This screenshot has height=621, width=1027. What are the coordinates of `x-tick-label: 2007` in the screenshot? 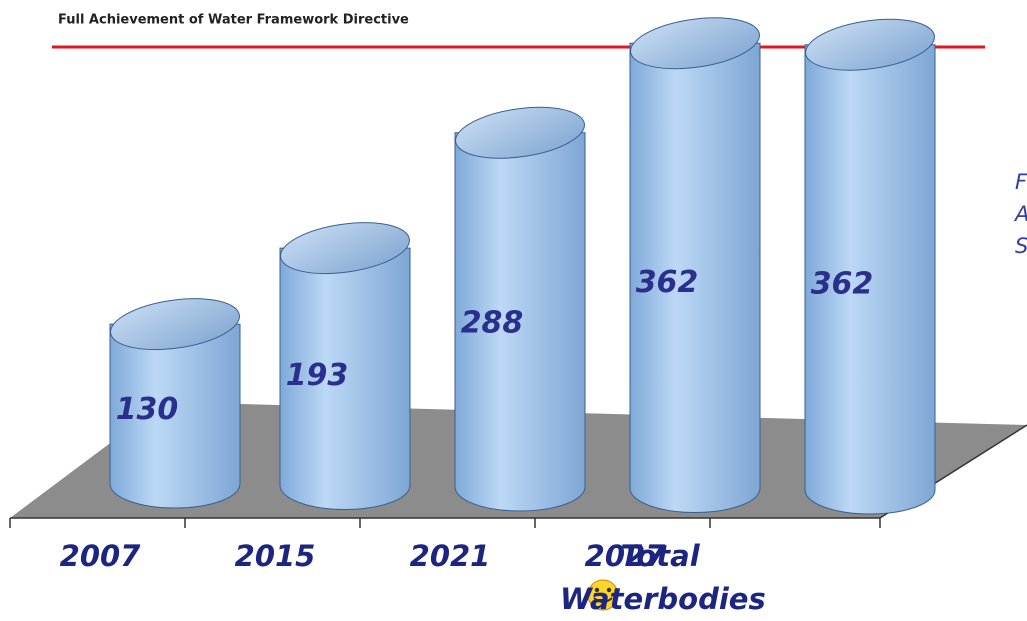 It's located at (100, 556).